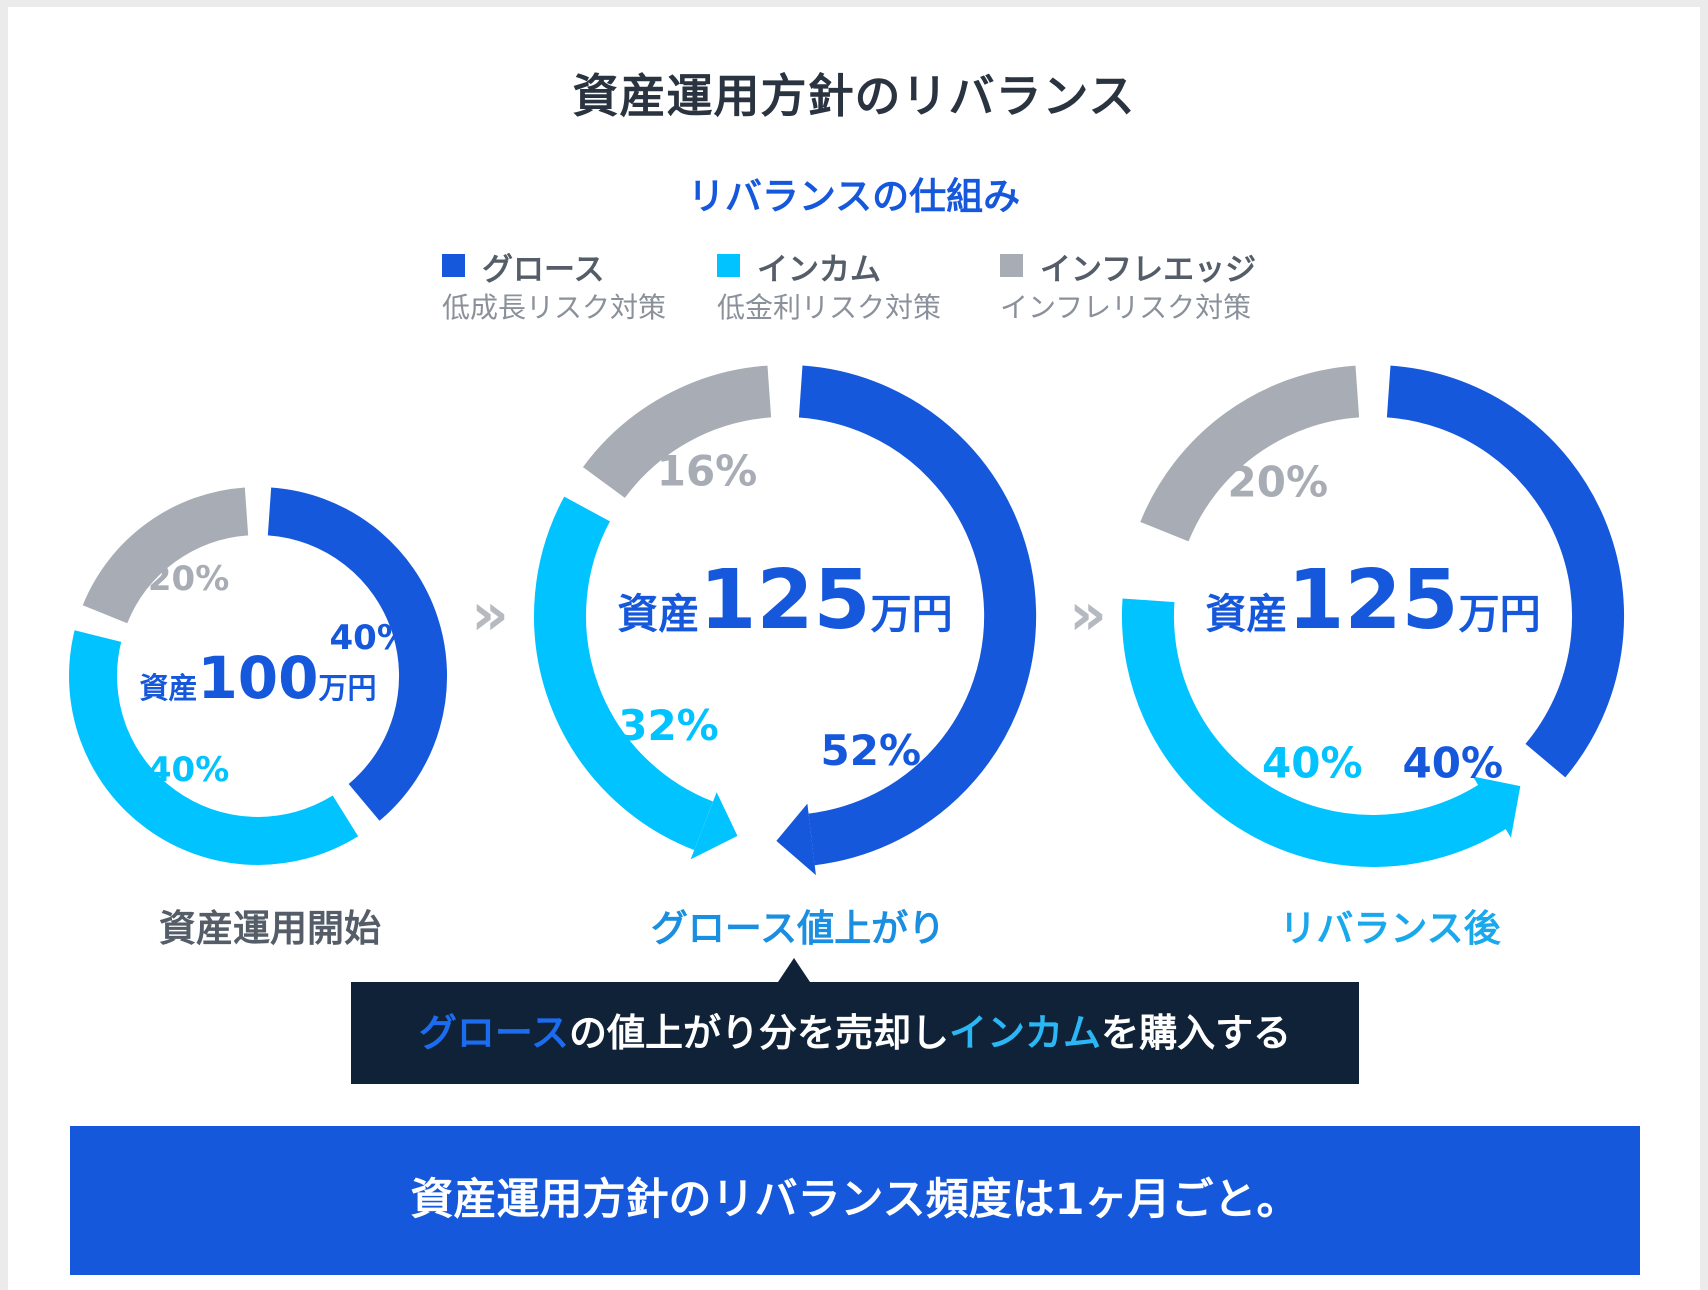 The height and width of the screenshot is (1290, 1708). Describe the element at coordinates (798, 928) in the screenshot. I see `caption-growth-rise: グロース値上がり` at that location.